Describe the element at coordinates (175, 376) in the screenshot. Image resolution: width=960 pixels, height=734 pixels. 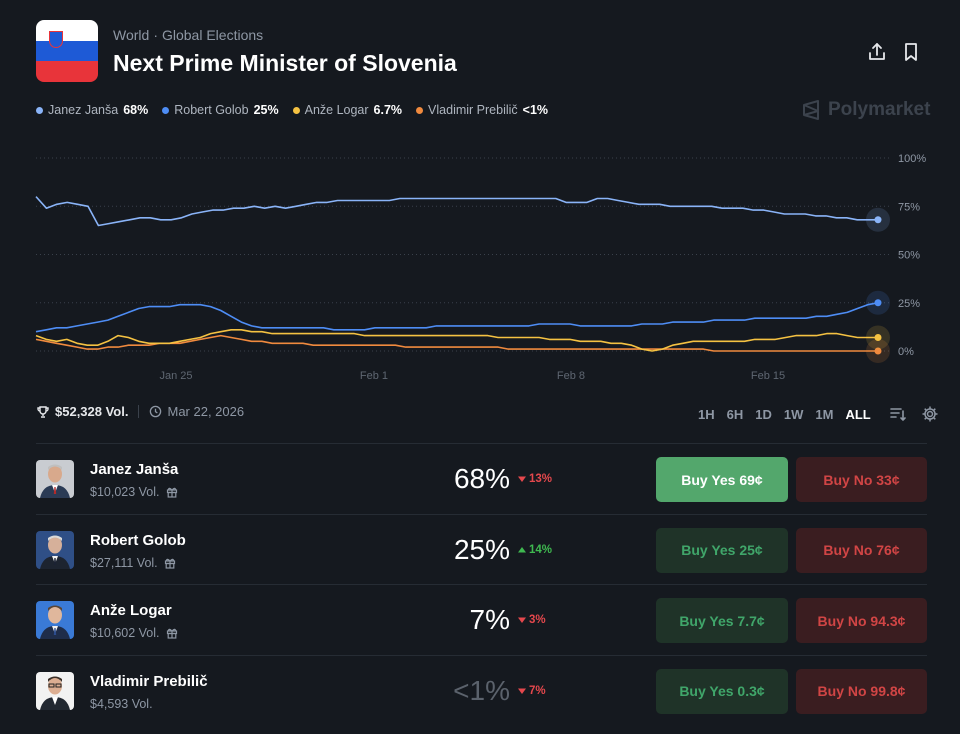
I see `x-tick-label: Jan 25` at that location.